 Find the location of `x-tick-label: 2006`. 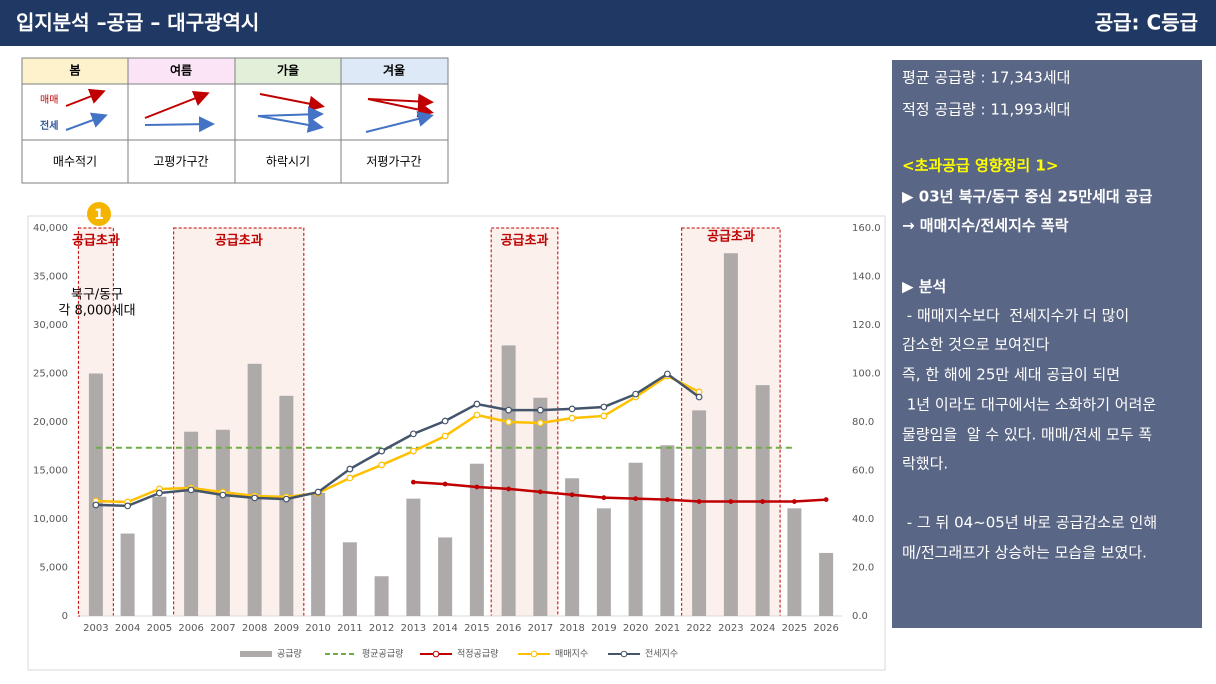

x-tick-label: 2006 is located at coordinates (190, 628).